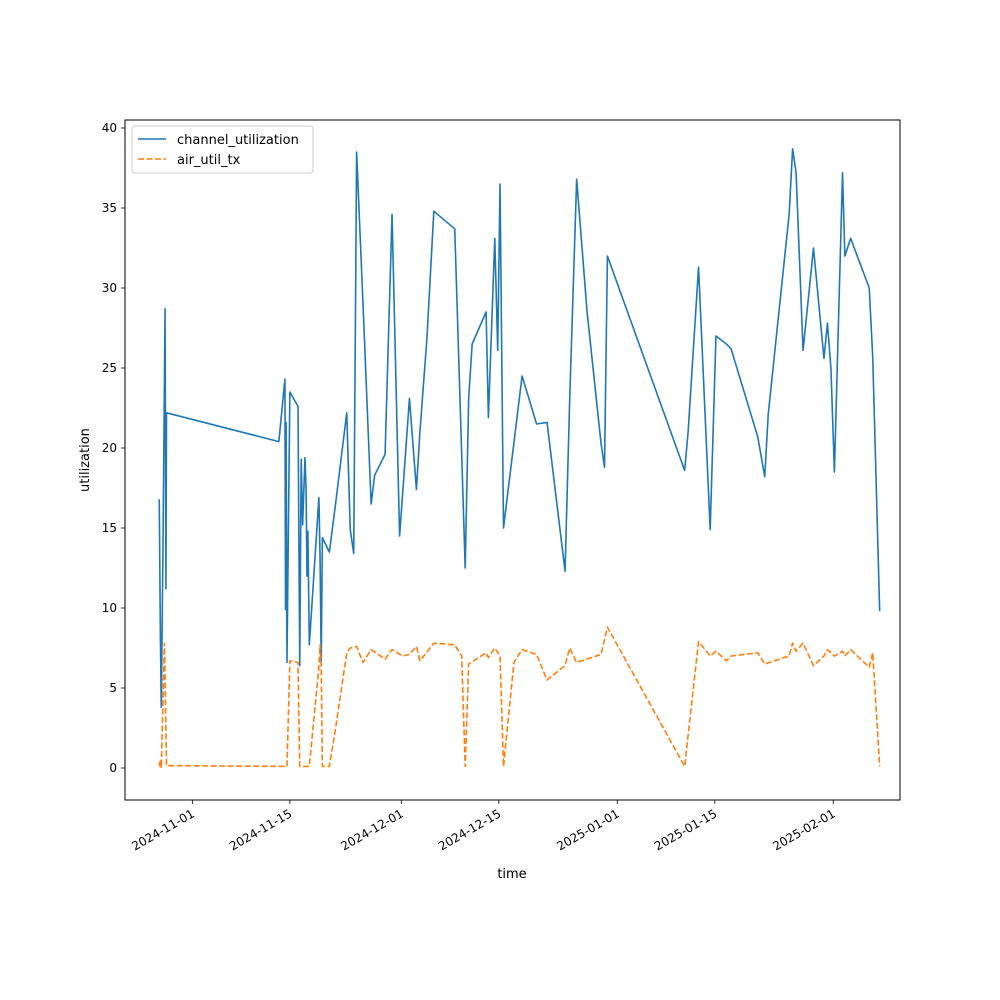 The height and width of the screenshot is (1000, 1000). What do you see at coordinates (85, 460) in the screenshot?
I see `y-axis-label: utilization` at bounding box center [85, 460].